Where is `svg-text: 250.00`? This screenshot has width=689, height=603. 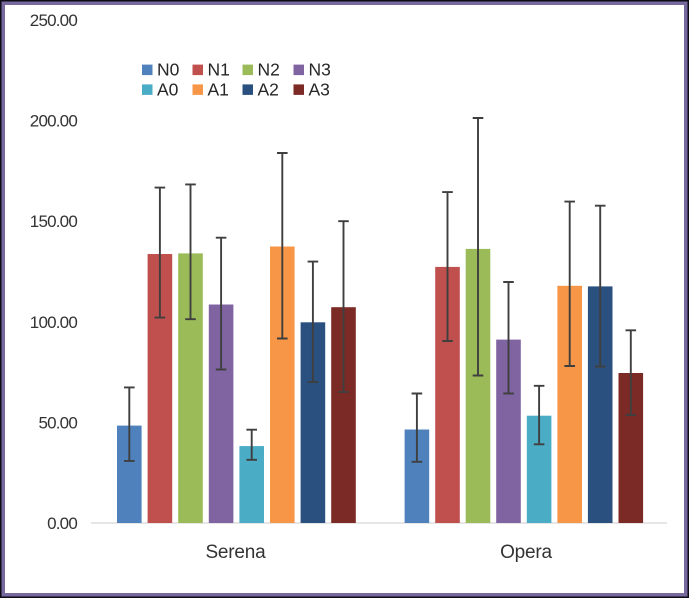
svg-text: 250.00 is located at coordinates (54, 20).